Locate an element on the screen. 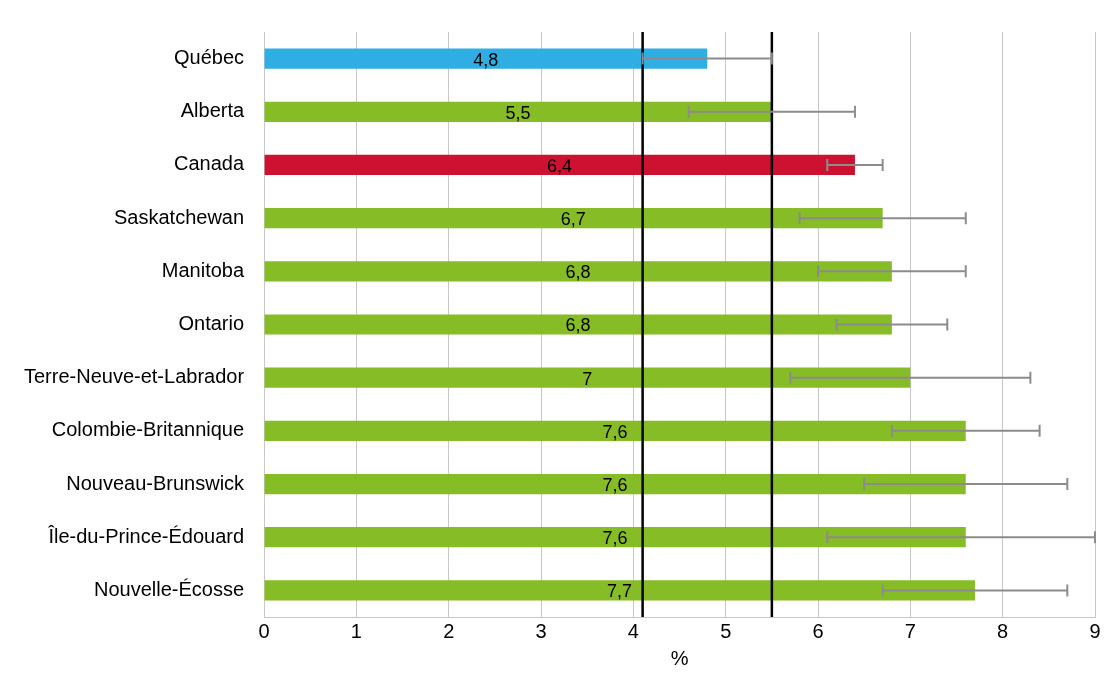 The height and width of the screenshot is (675, 1109). x-tick-label: 9 is located at coordinates (1095, 630).